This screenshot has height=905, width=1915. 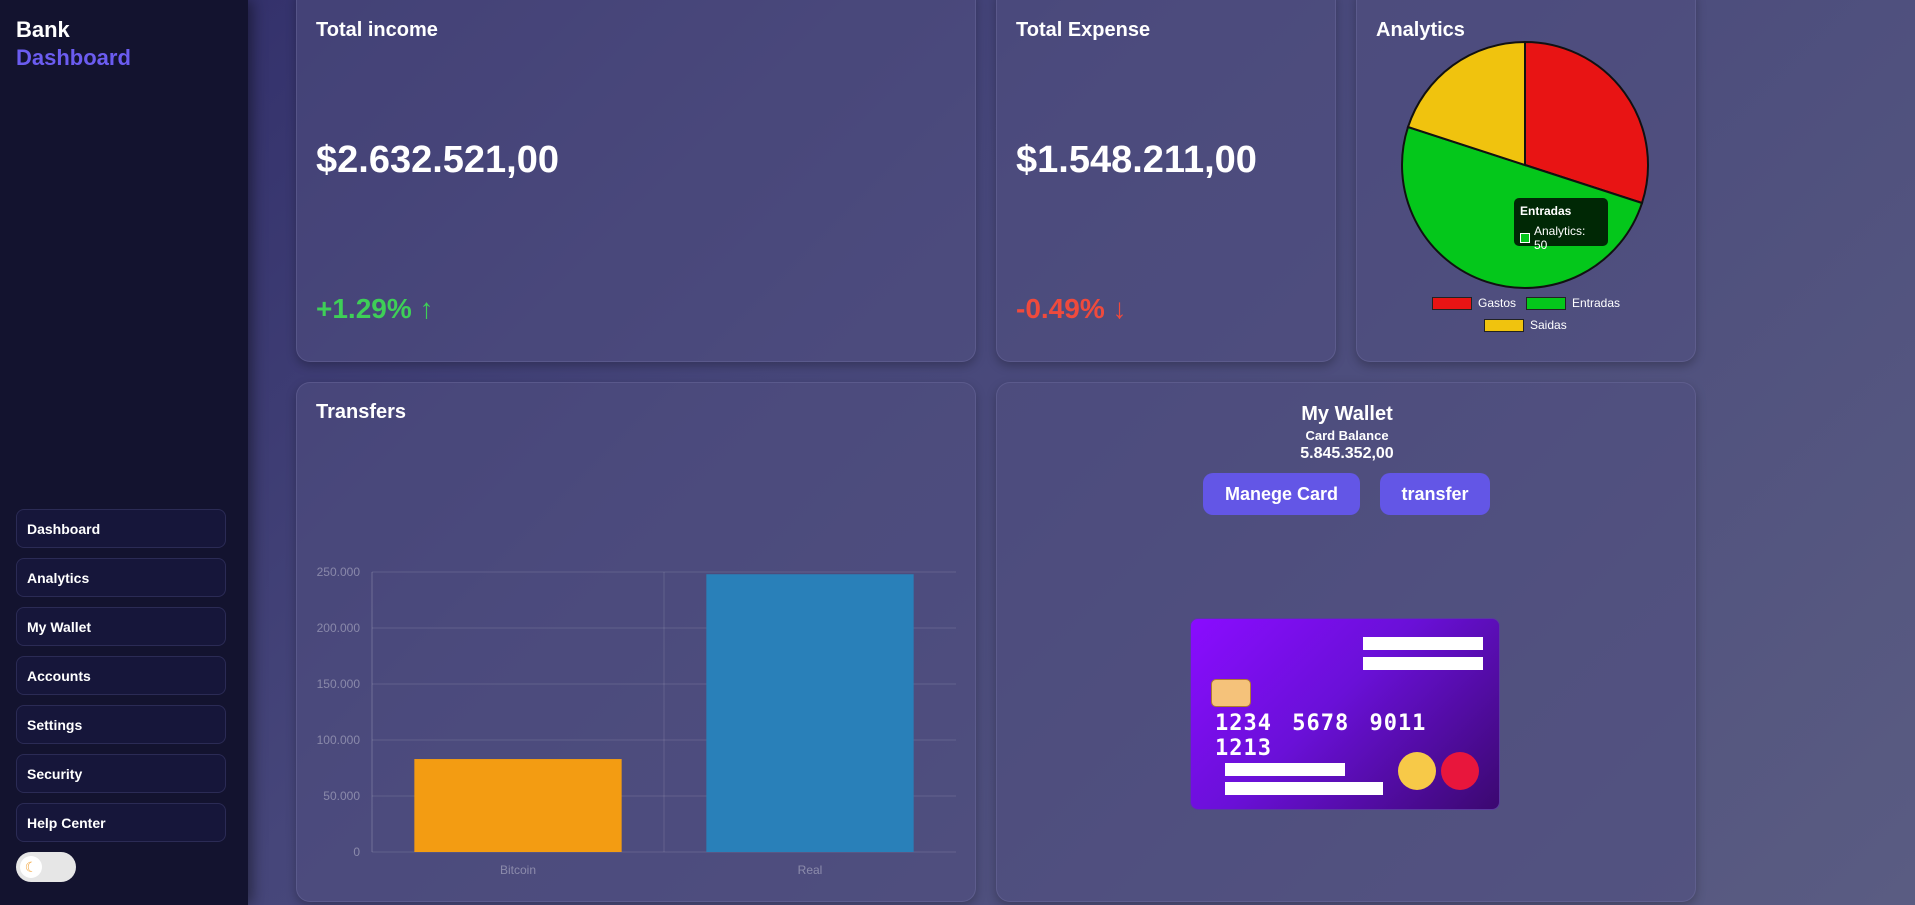 I want to click on sidebar-item-my-wallet: My Wallet, so click(x=121, y=626).